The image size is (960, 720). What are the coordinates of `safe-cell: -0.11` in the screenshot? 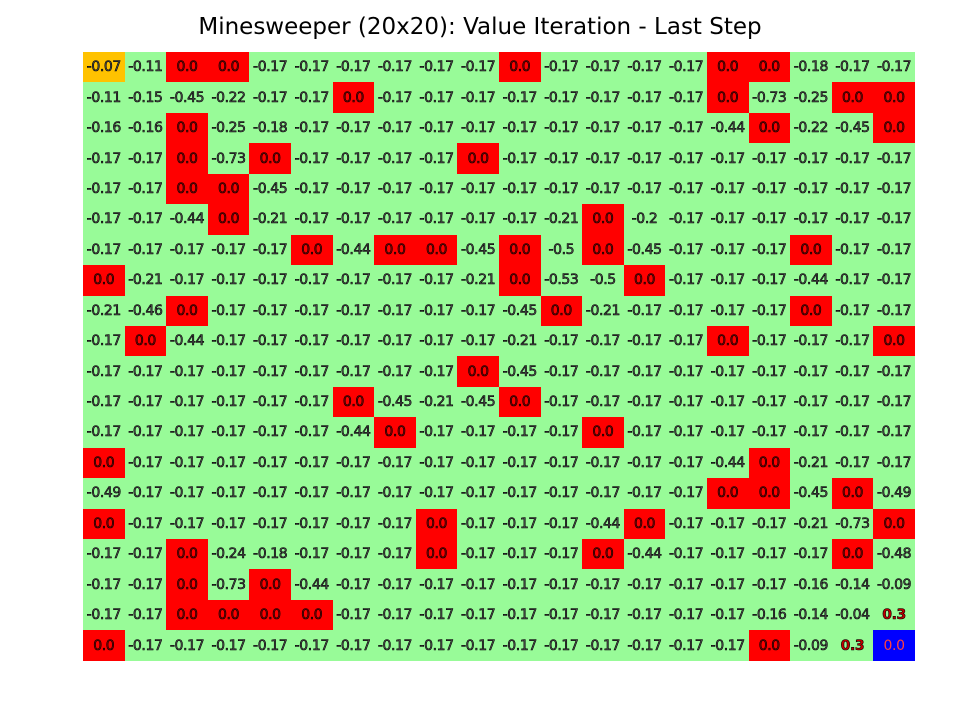 It's located at (145, 67).